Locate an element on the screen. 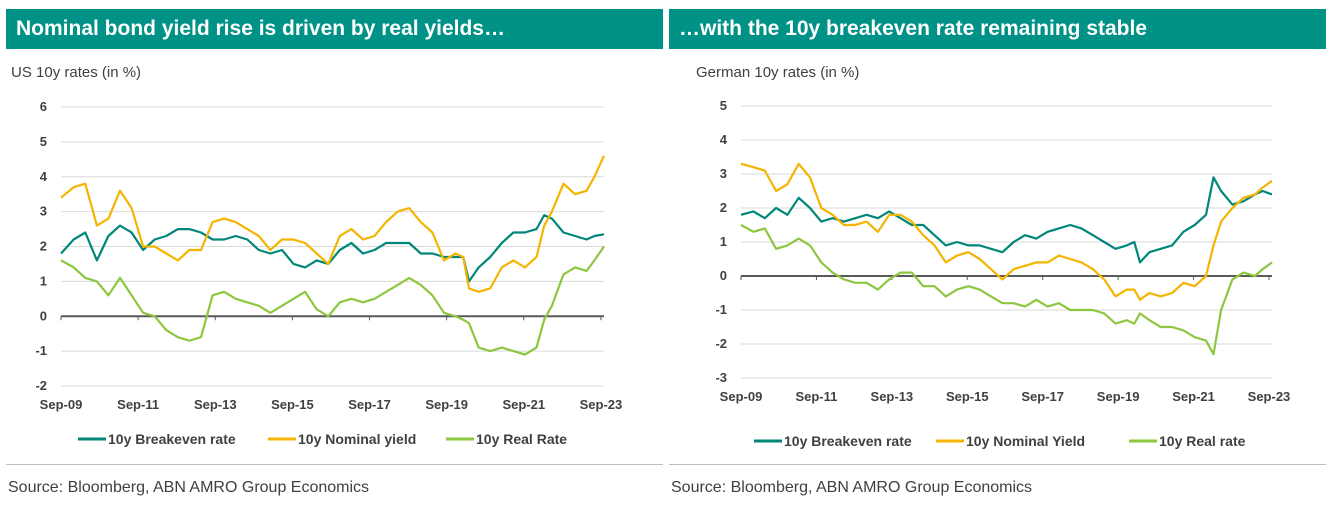 The width and height of the screenshot is (1330, 508). legend-label-nominal: 10y Nominal Yield is located at coordinates (1025, 441).